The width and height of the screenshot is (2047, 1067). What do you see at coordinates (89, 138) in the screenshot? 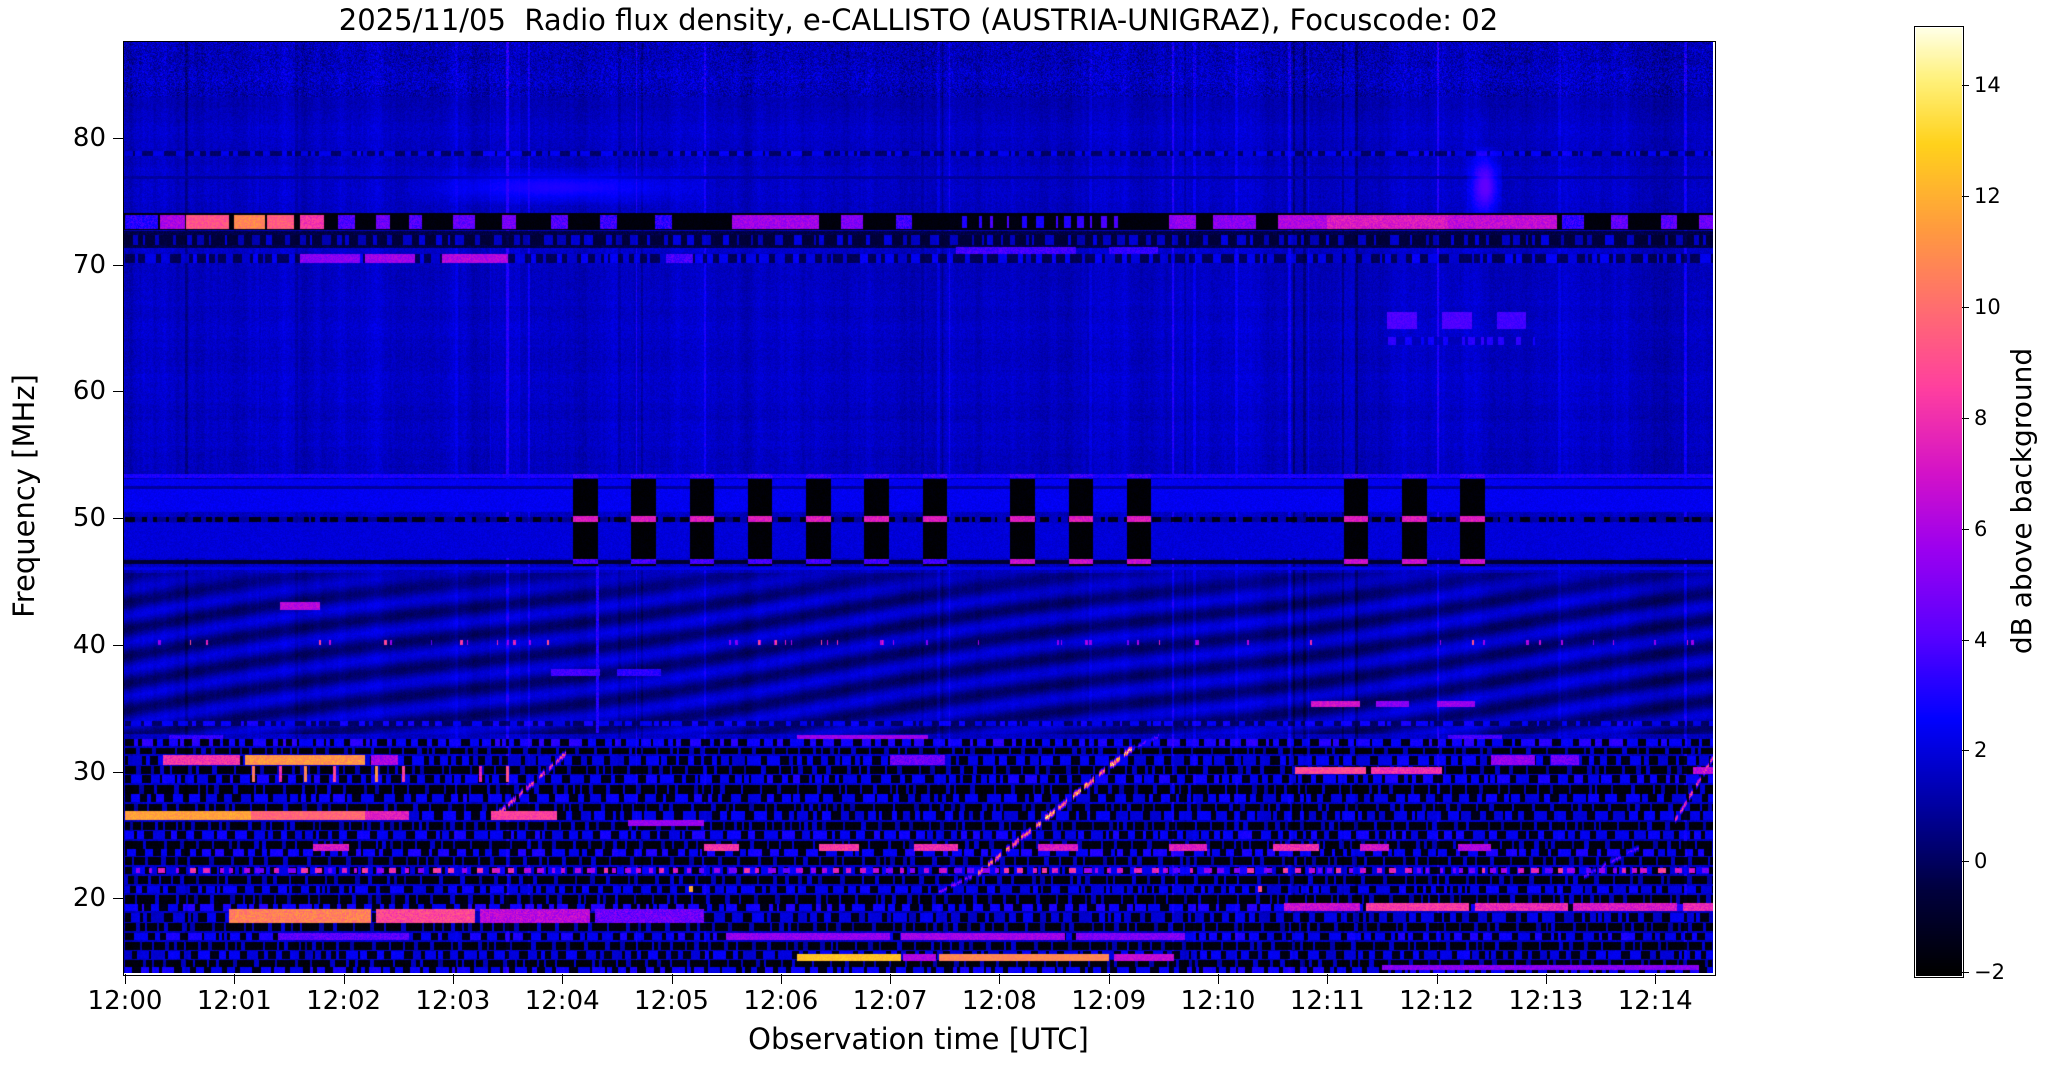
I see `y-tick-label: 80` at bounding box center [89, 138].